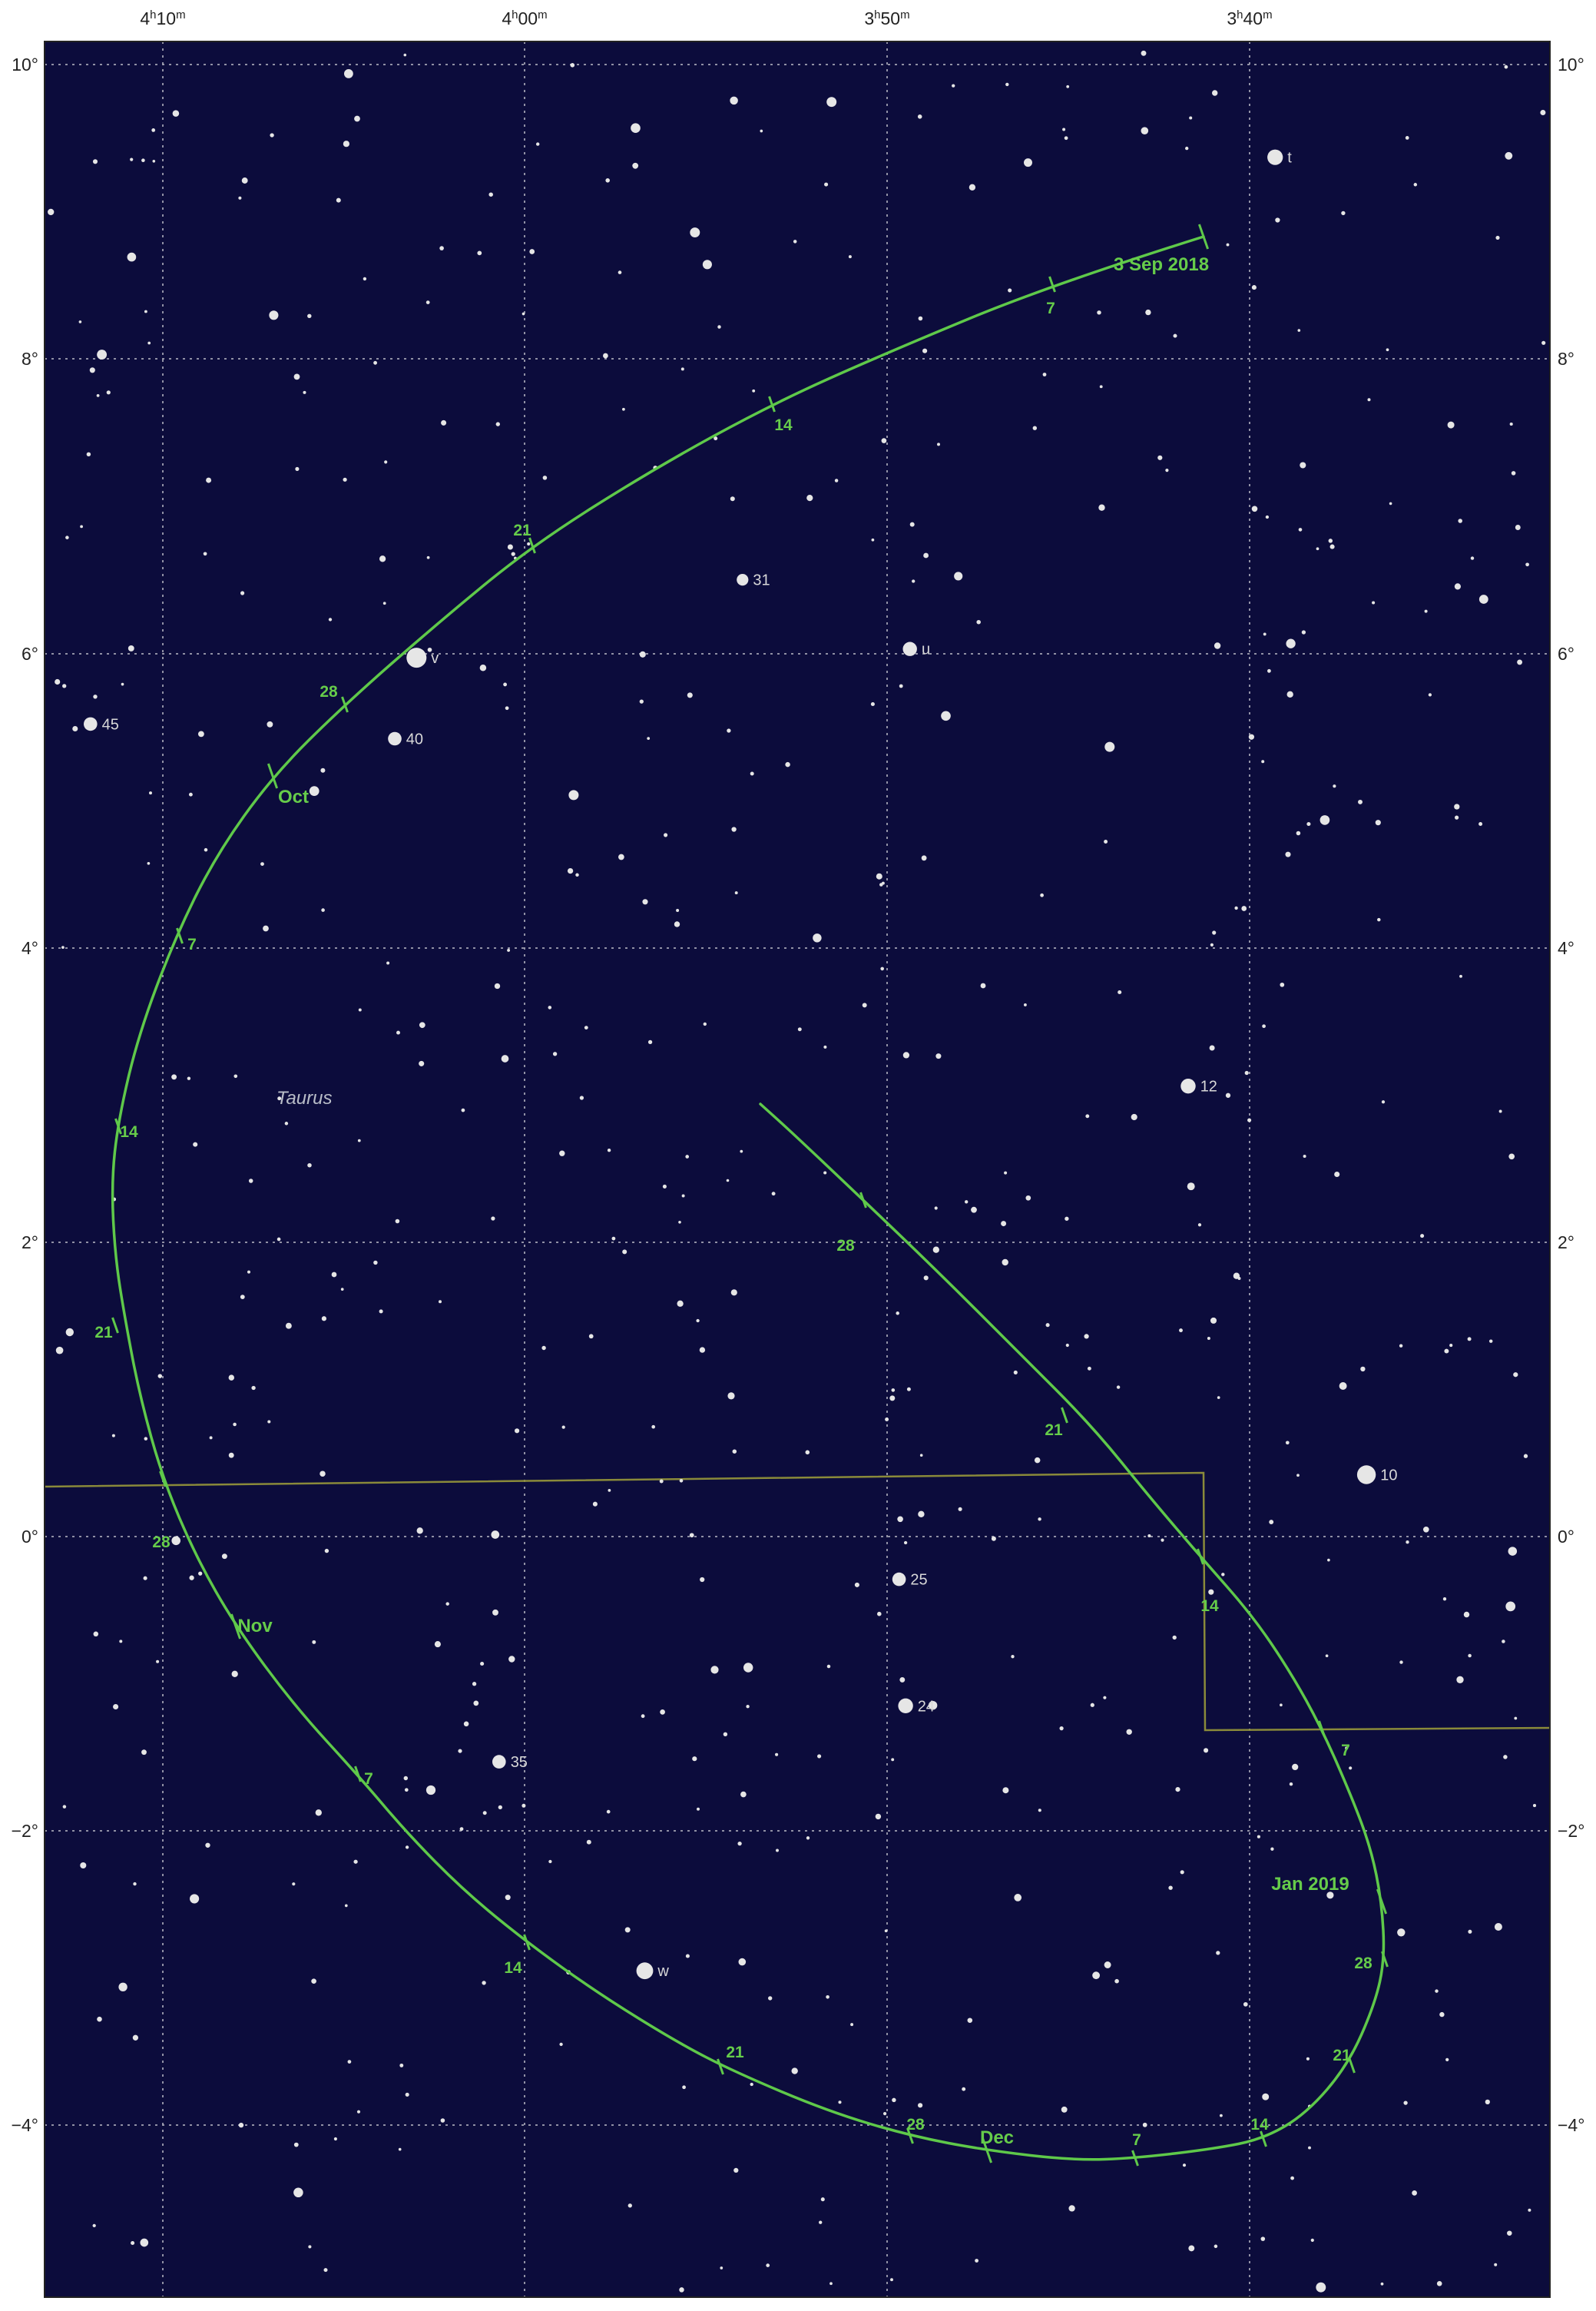 This screenshot has height=2311, width=1596. What do you see at coordinates (25, 2125) in the screenshot?
I see `dec-tick-label-left: −4°` at bounding box center [25, 2125].